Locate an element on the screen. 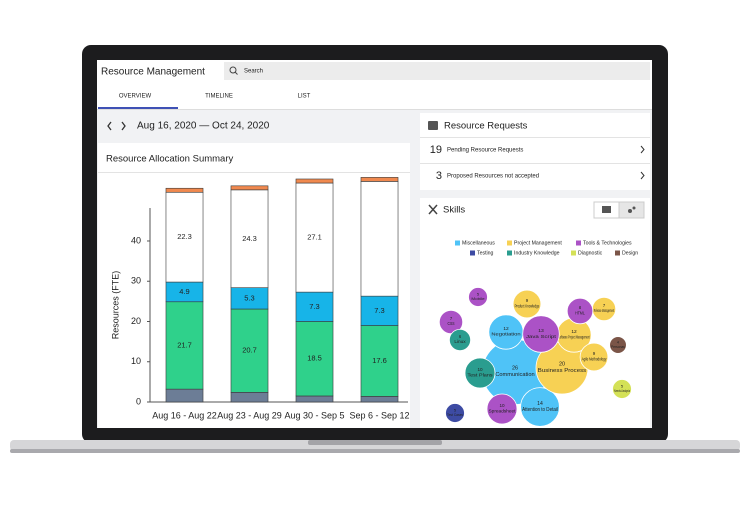  x-tick-label: Sep 6 - Sep 12 is located at coordinates (379, 415).